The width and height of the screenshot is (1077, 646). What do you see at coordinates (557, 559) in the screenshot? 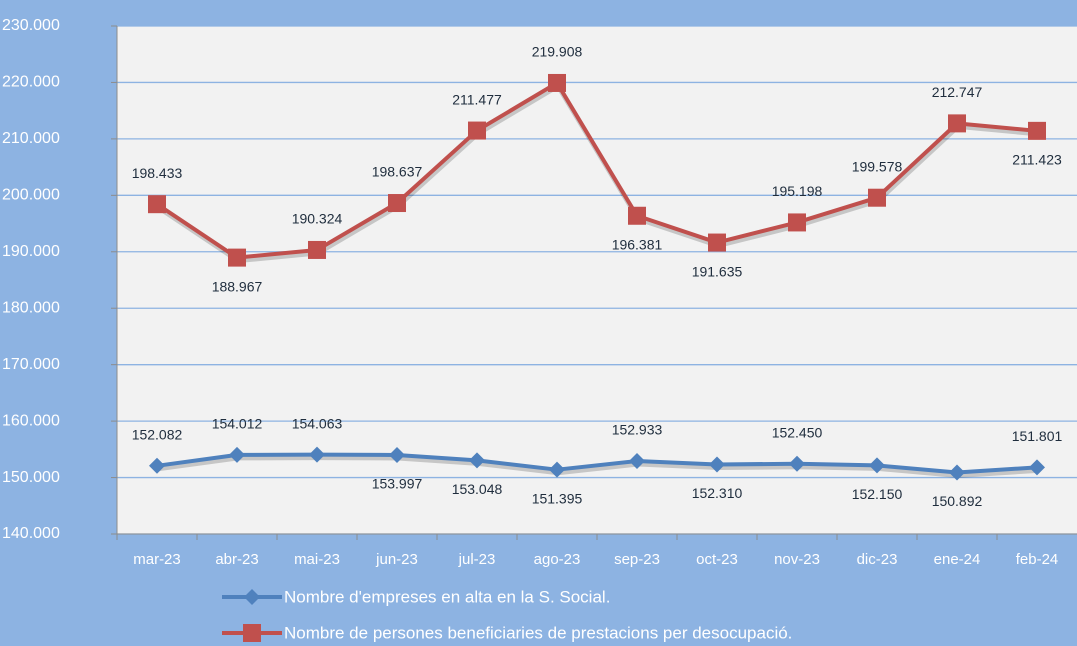
I see `x-tick-label: ago-23` at bounding box center [557, 559].